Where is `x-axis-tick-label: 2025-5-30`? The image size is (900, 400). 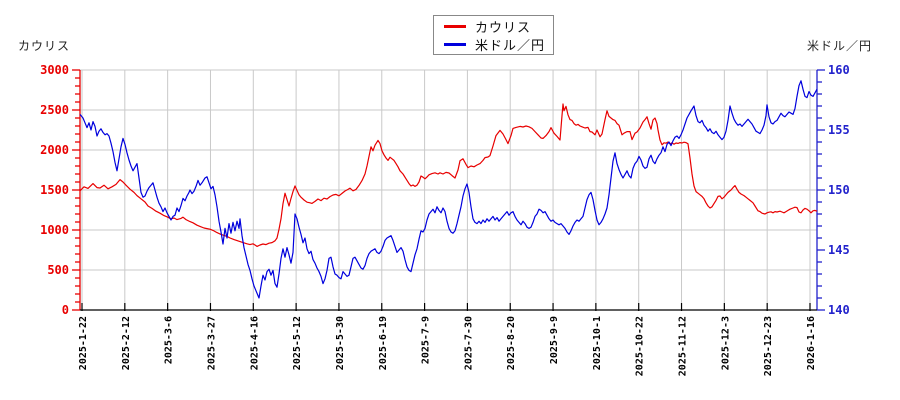 x-axis-tick-label: 2025-5-30 is located at coordinates (340, 343).